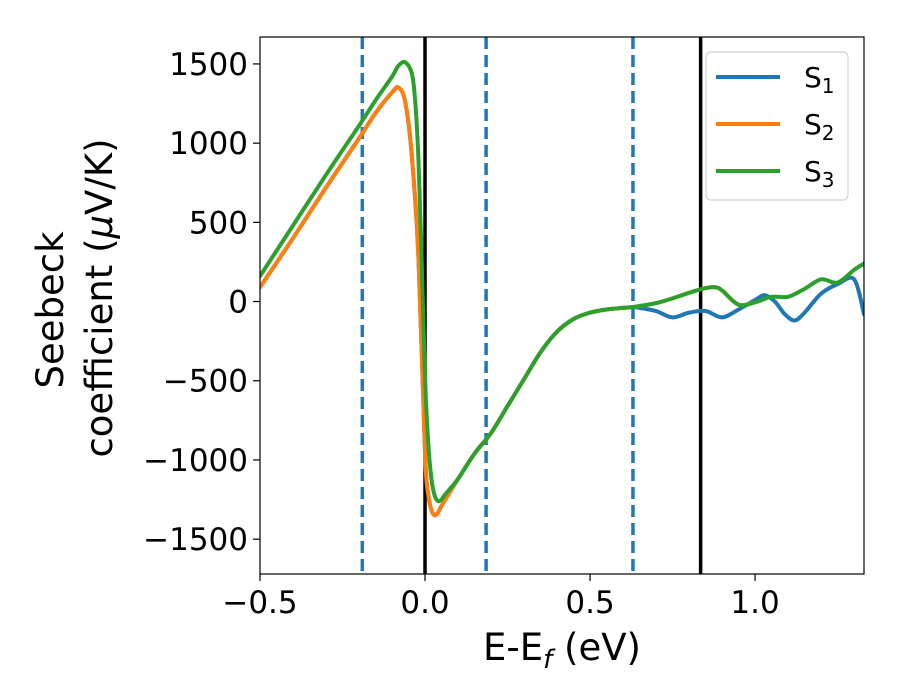 The image size is (900, 700). I want to click on y-axis-label-line2: coefficient (μV/K), so click(99, 297).